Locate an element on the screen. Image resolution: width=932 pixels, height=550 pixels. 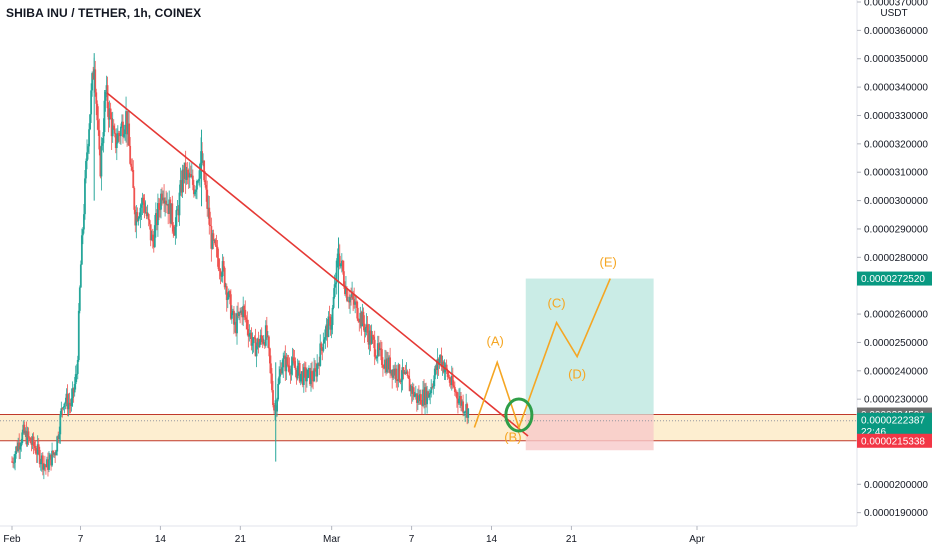
marker-circle is located at coordinates (519, 415).